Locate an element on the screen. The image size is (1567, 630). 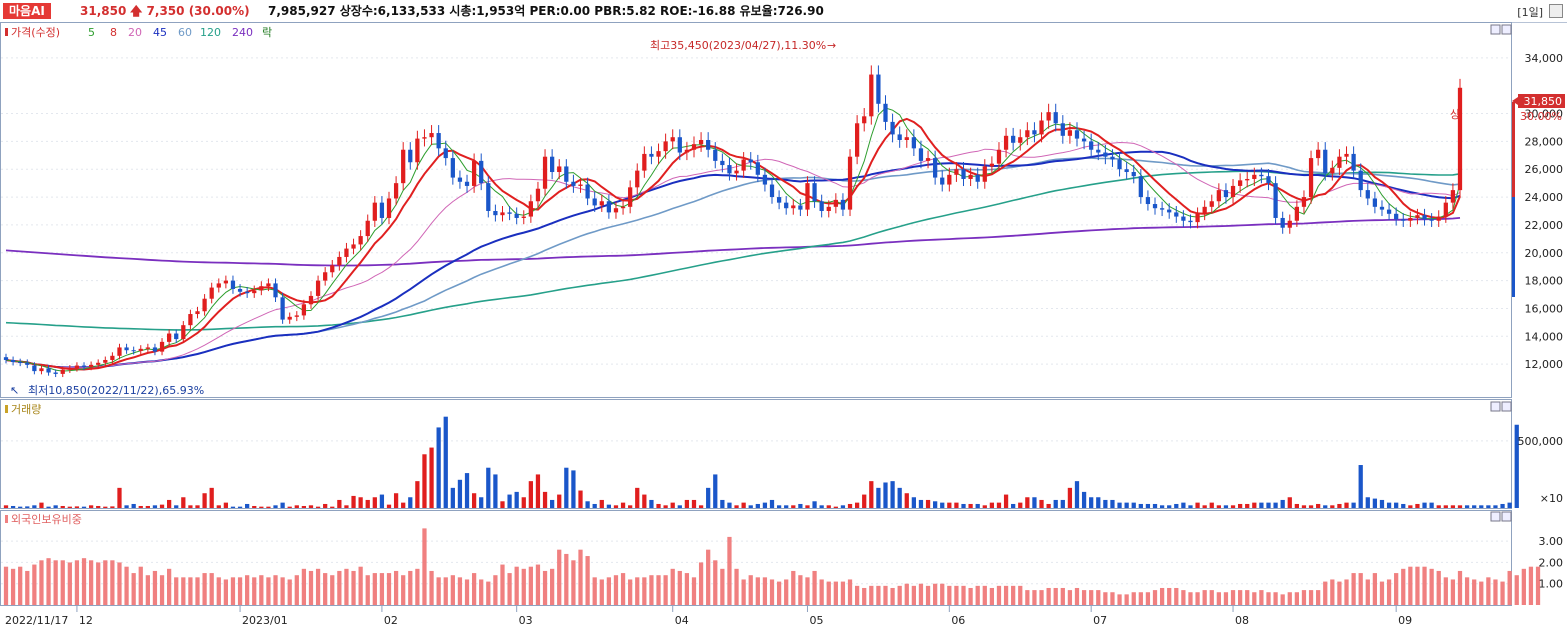
price-tick-label: 12,000 is located at coordinates (1544, 364).